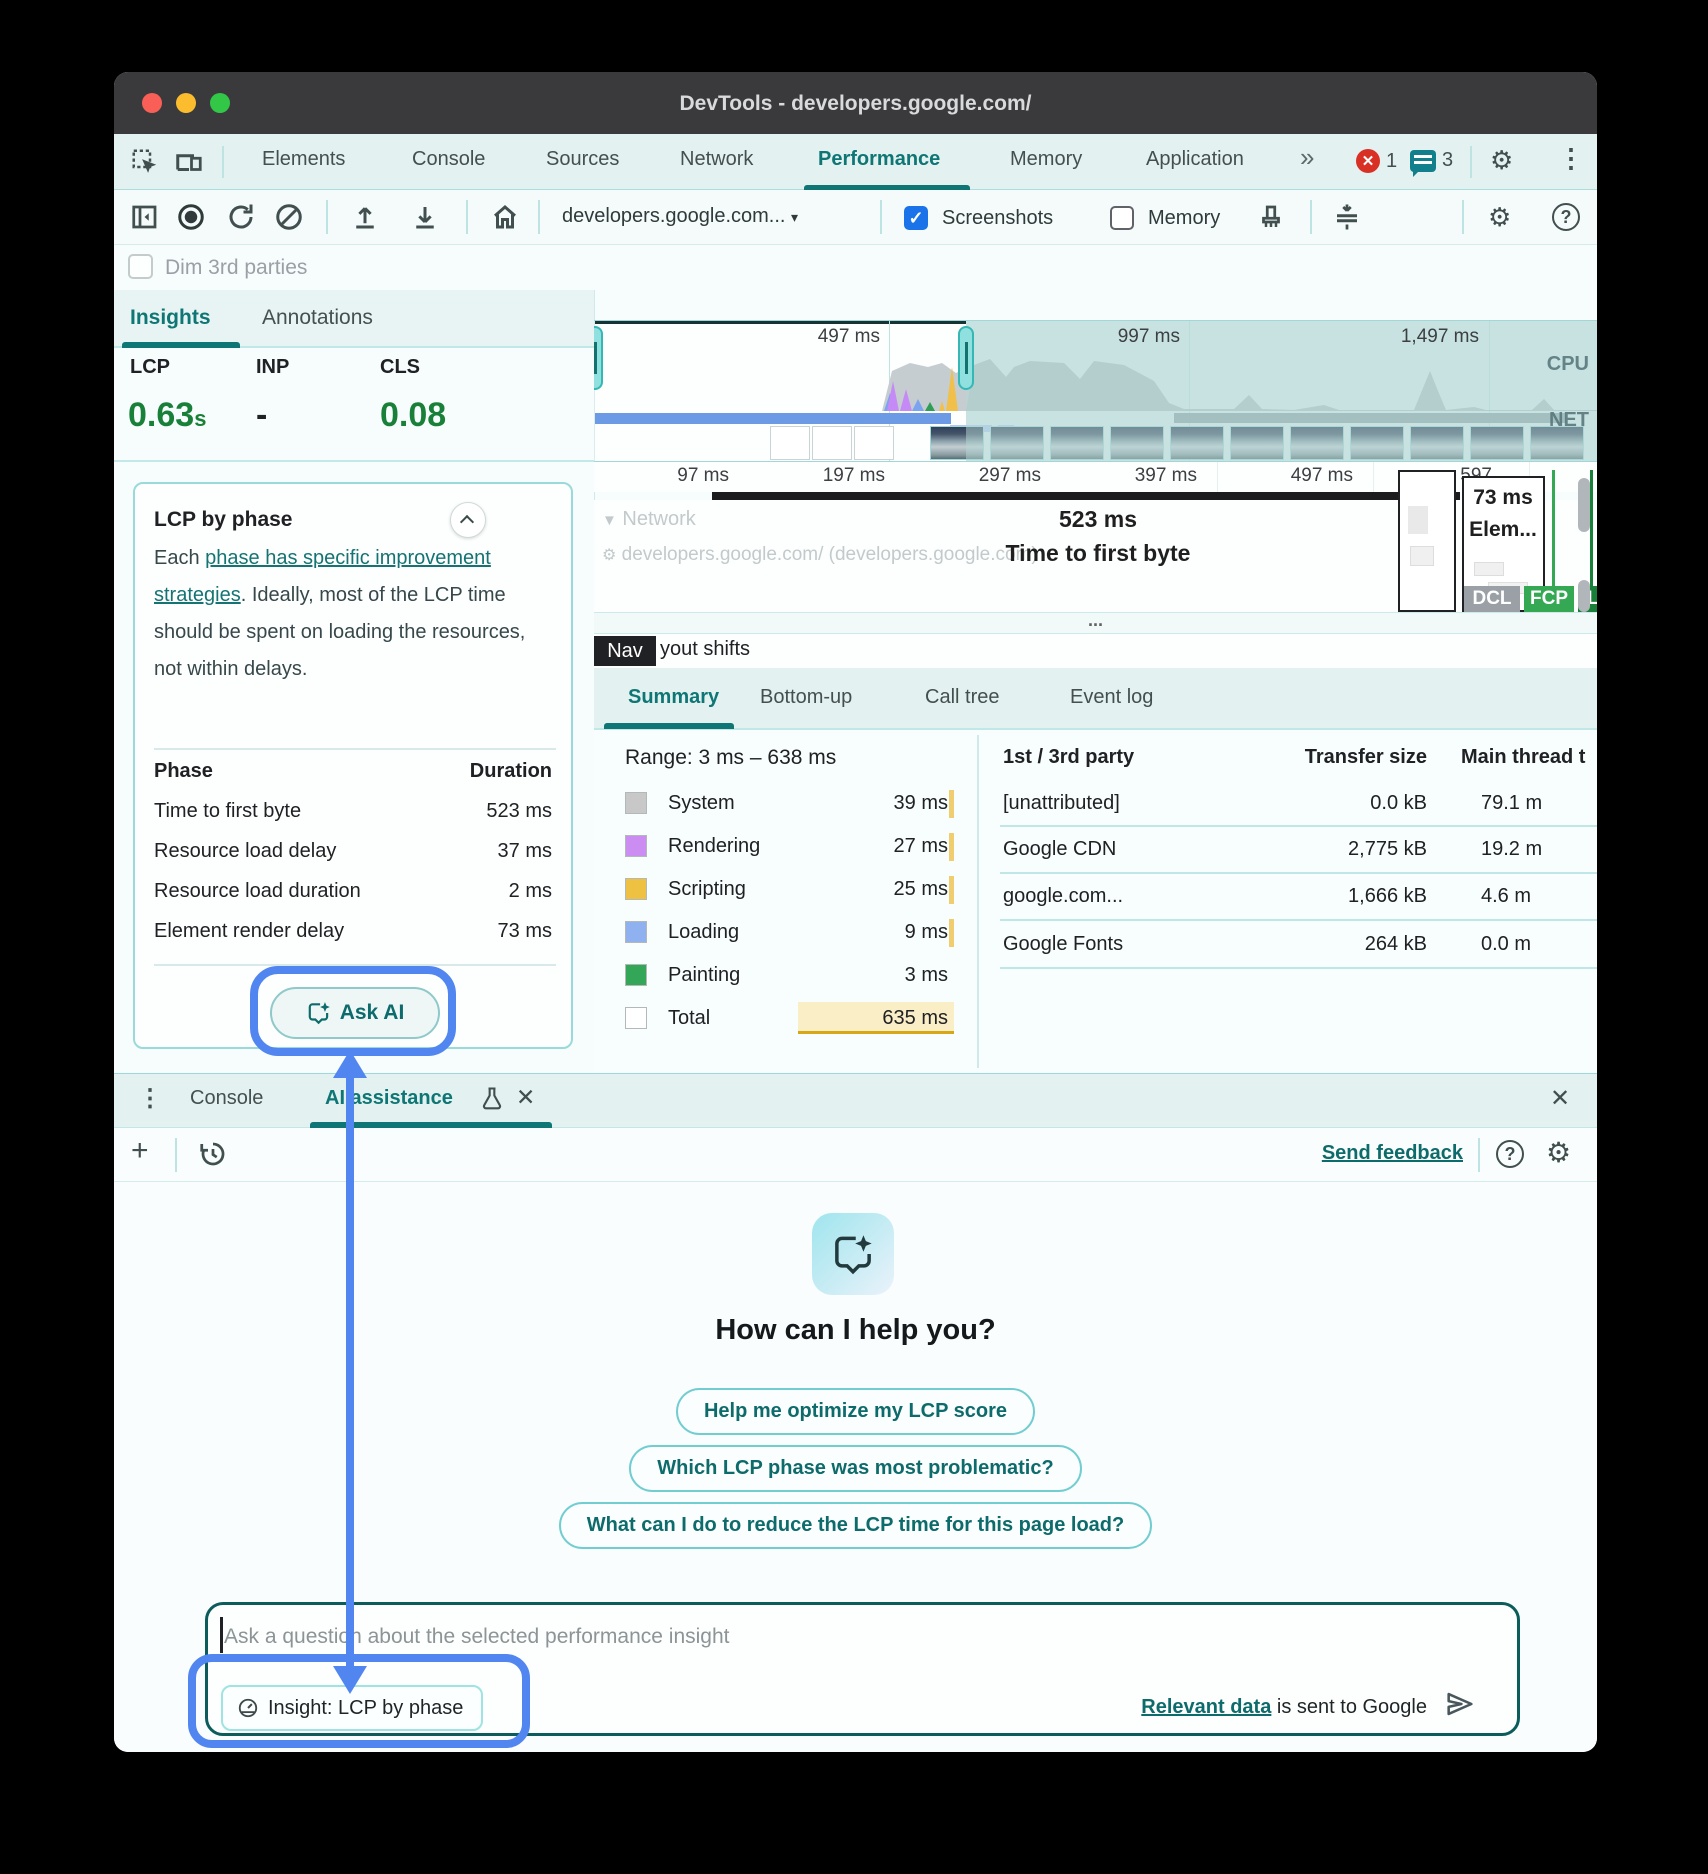 The image size is (1708, 1874). What do you see at coordinates (806, 697) in the screenshot?
I see `tab-bottom-up: Bottom-up` at bounding box center [806, 697].